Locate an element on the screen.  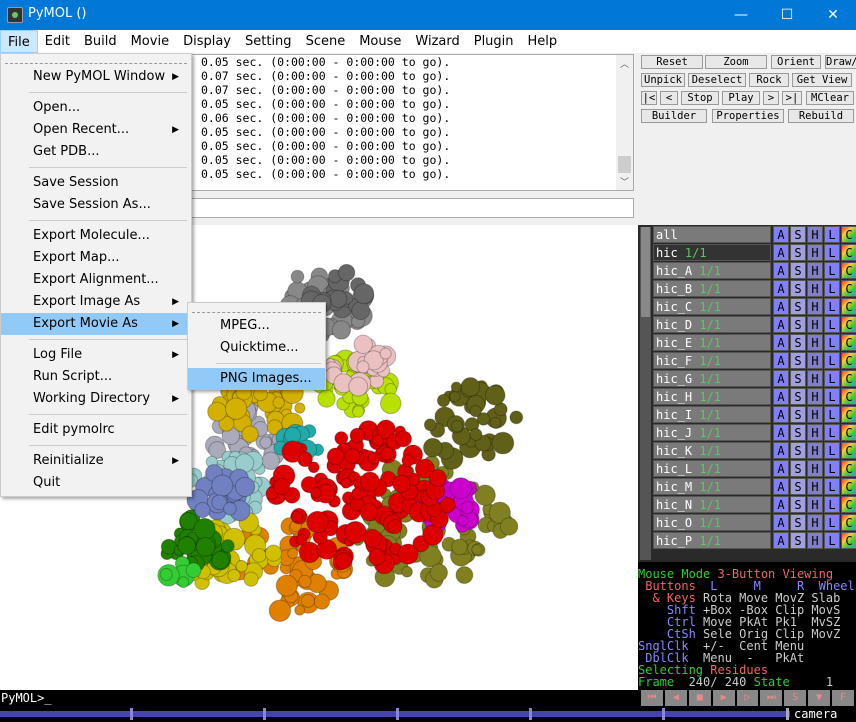
object-name: hic_C 1/1 is located at coordinates (712, 306).